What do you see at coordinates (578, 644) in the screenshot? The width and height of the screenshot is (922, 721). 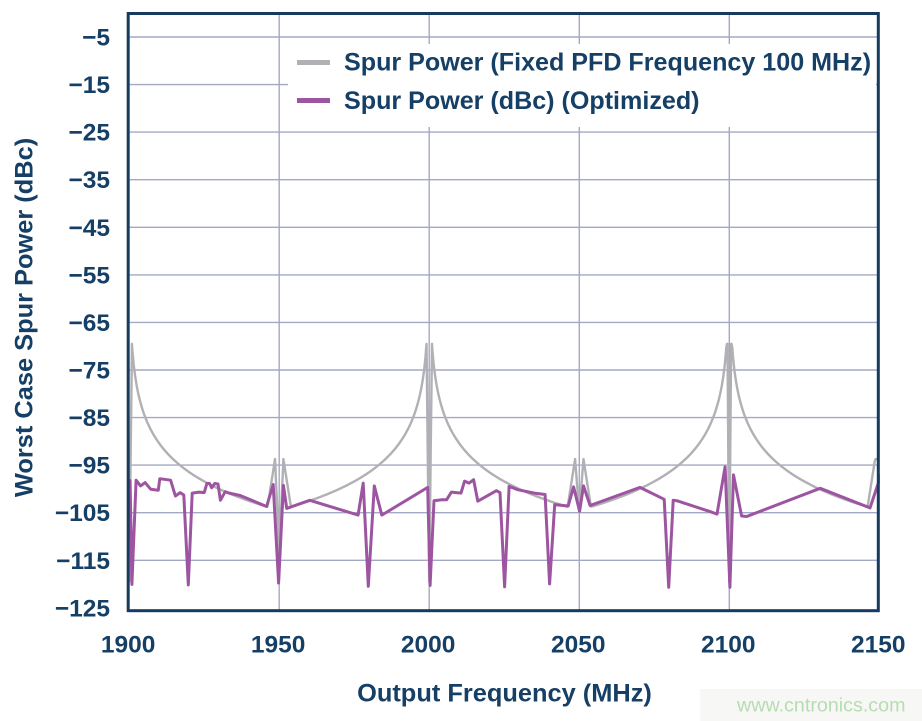 I see `svg-text: 2050` at bounding box center [578, 644].